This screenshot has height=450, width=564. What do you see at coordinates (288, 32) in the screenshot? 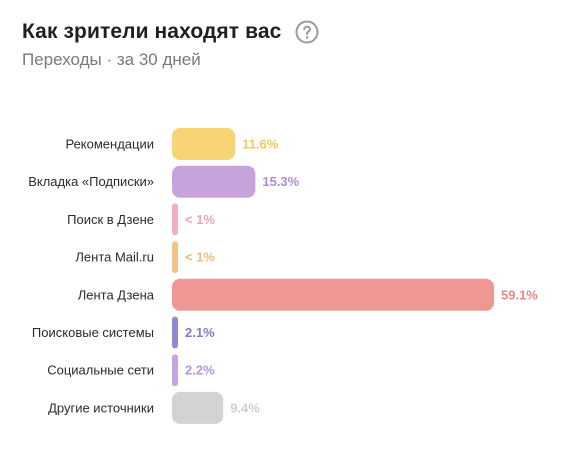
I see `title-row: Как зрители находят вас` at bounding box center [288, 32].